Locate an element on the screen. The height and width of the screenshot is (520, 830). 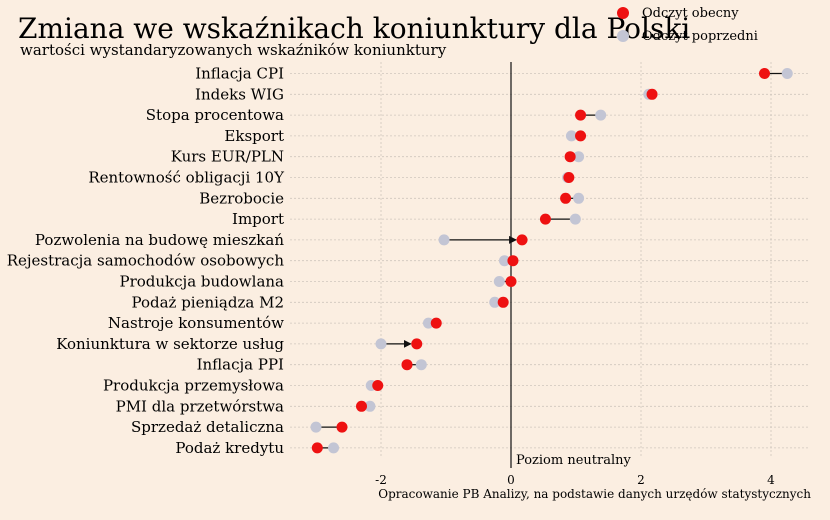
category-label: Import is located at coordinates (258, 219).